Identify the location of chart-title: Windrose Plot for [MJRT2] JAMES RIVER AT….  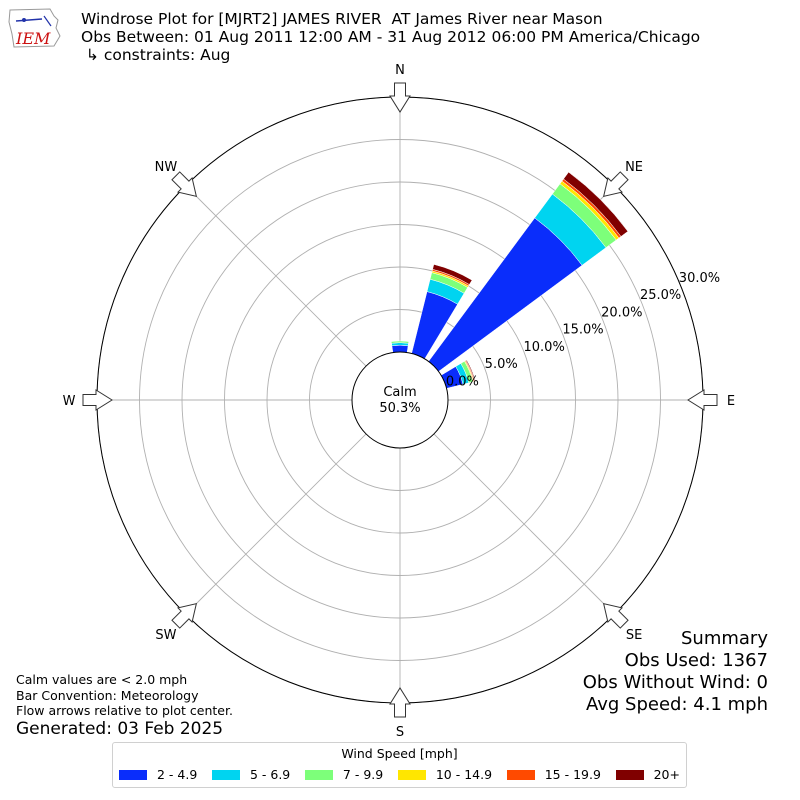
(390, 37).